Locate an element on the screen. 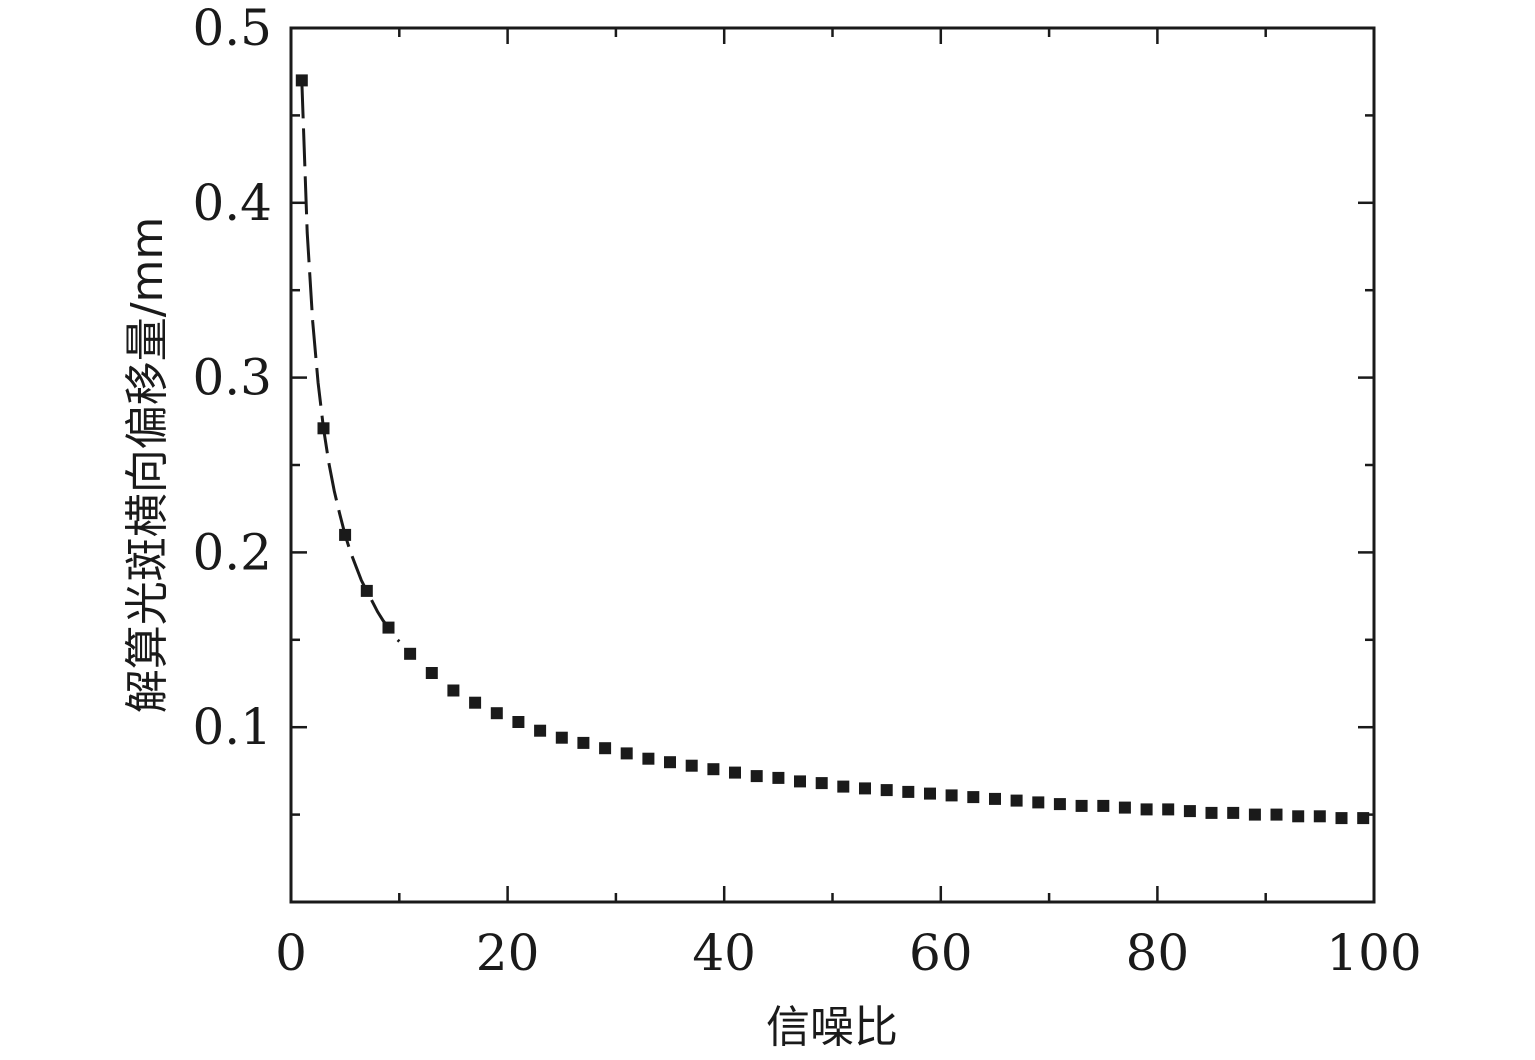 The image size is (1535, 1060). x-tick-label: 0 is located at coordinates (291, 953).